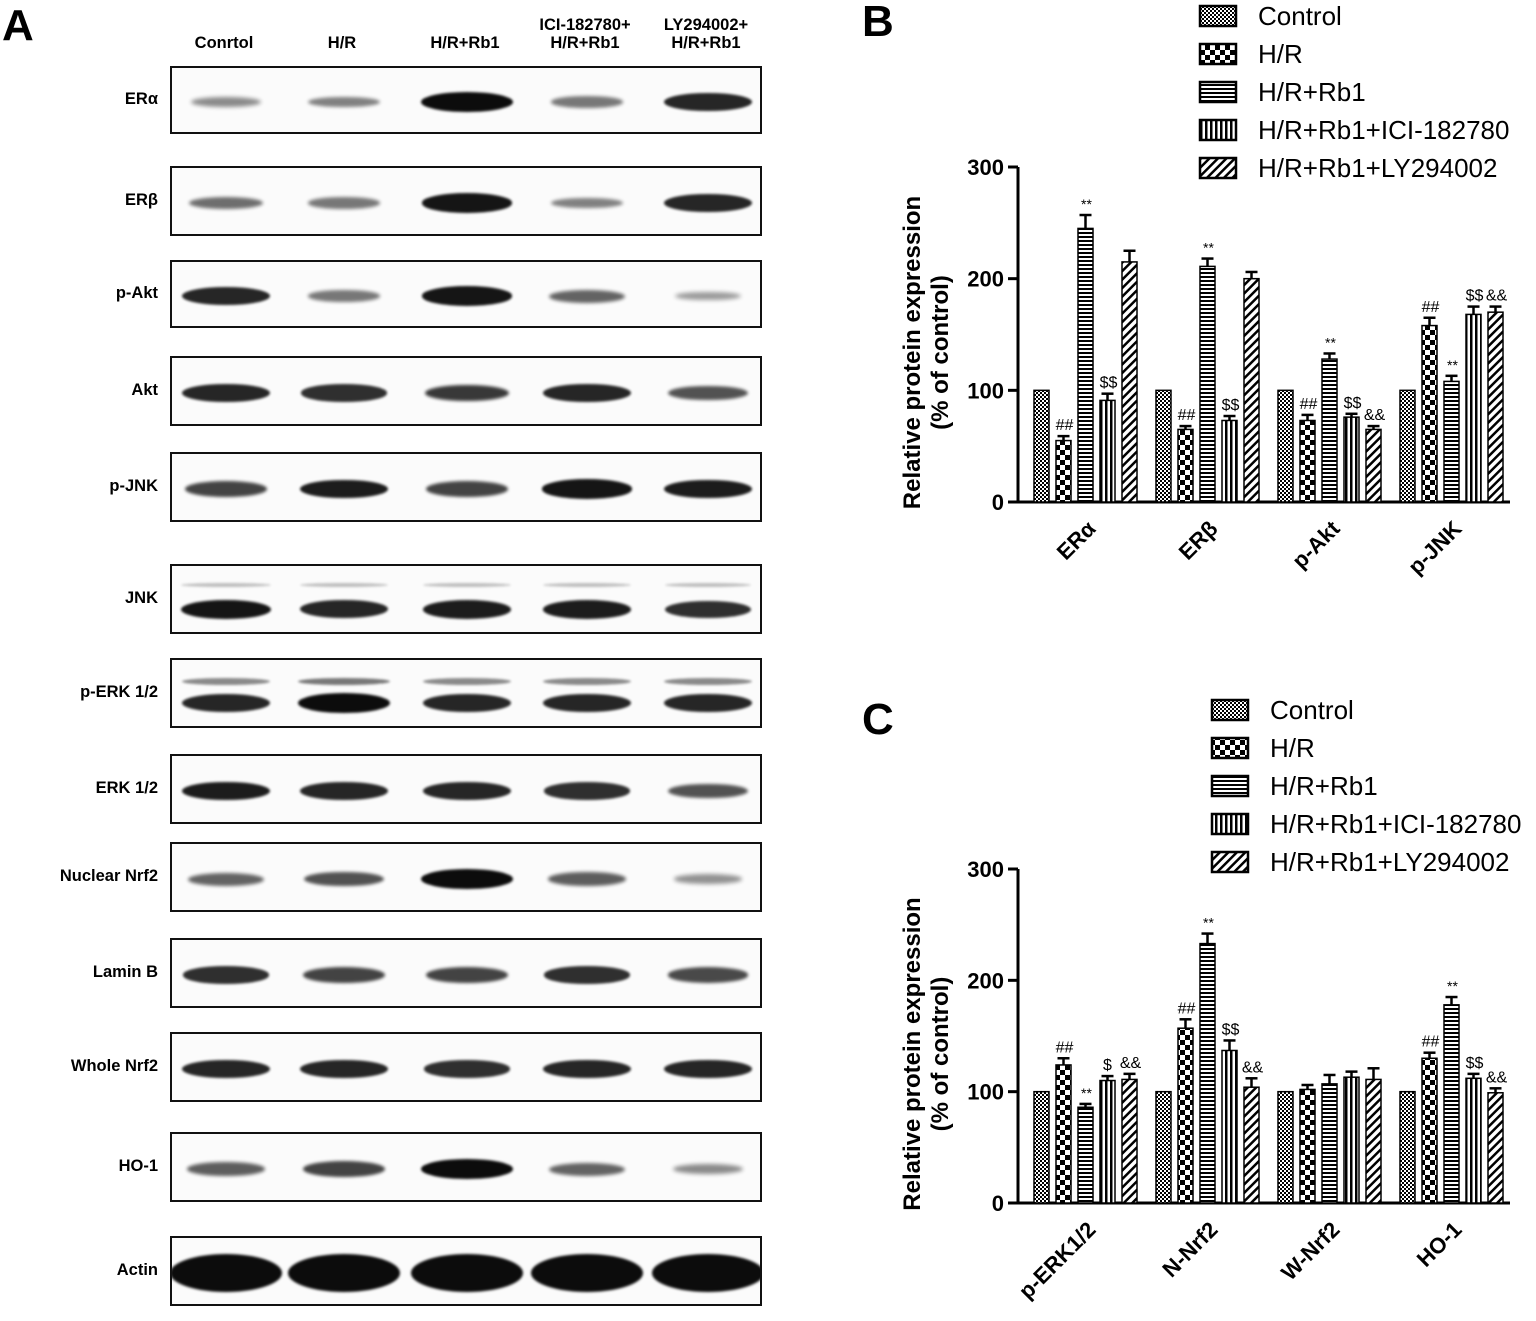  What do you see at coordinates (137, 1270) in the screenshot?
I see `blot-row-label: Actin` at bounding box center [137, 1270].